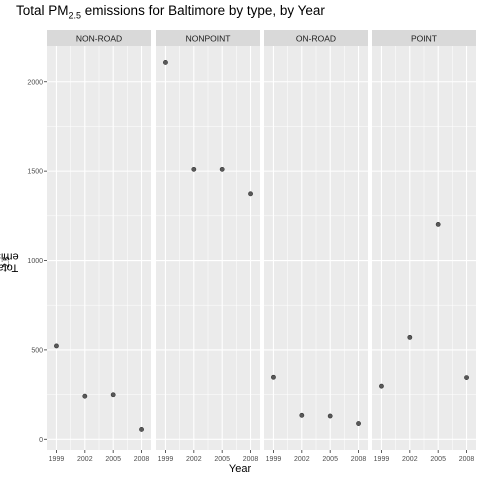 This screenshot has width=480, height=480. I want to click on y-tick-label: 2000, so click(35, 82).